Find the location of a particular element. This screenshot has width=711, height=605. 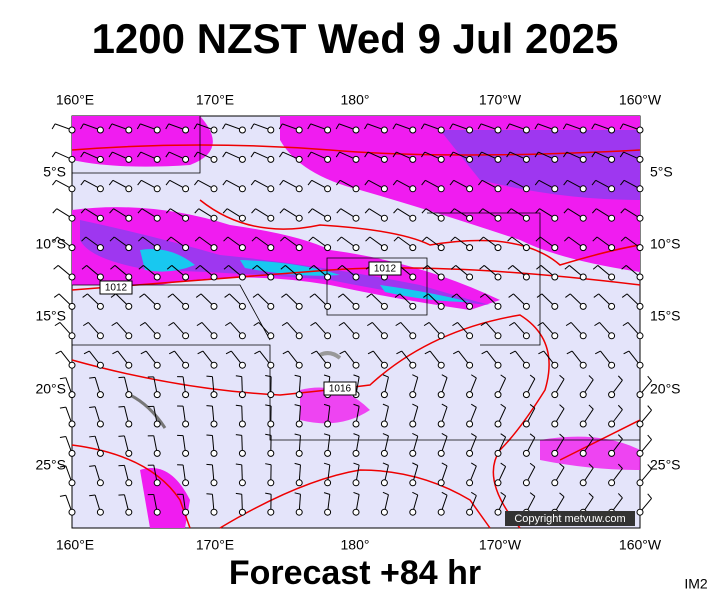

lat-label: 5°S is located at coordinates (661, 172).